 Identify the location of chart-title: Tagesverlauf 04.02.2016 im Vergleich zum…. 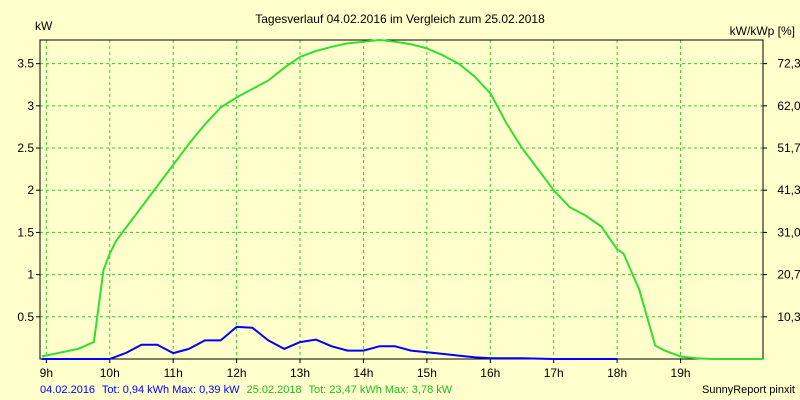
(400, 19).